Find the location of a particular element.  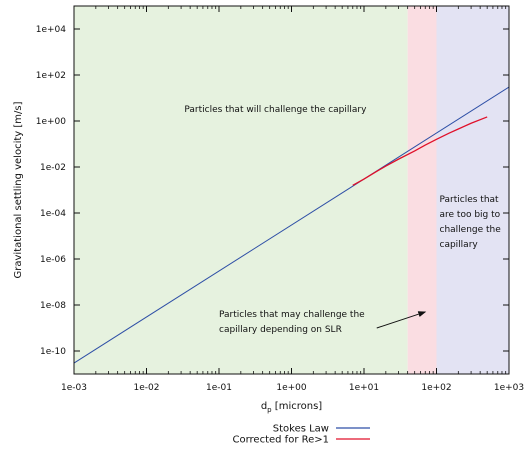

annotation-3-line-2: are too big to is located at coordinates (470, 215).